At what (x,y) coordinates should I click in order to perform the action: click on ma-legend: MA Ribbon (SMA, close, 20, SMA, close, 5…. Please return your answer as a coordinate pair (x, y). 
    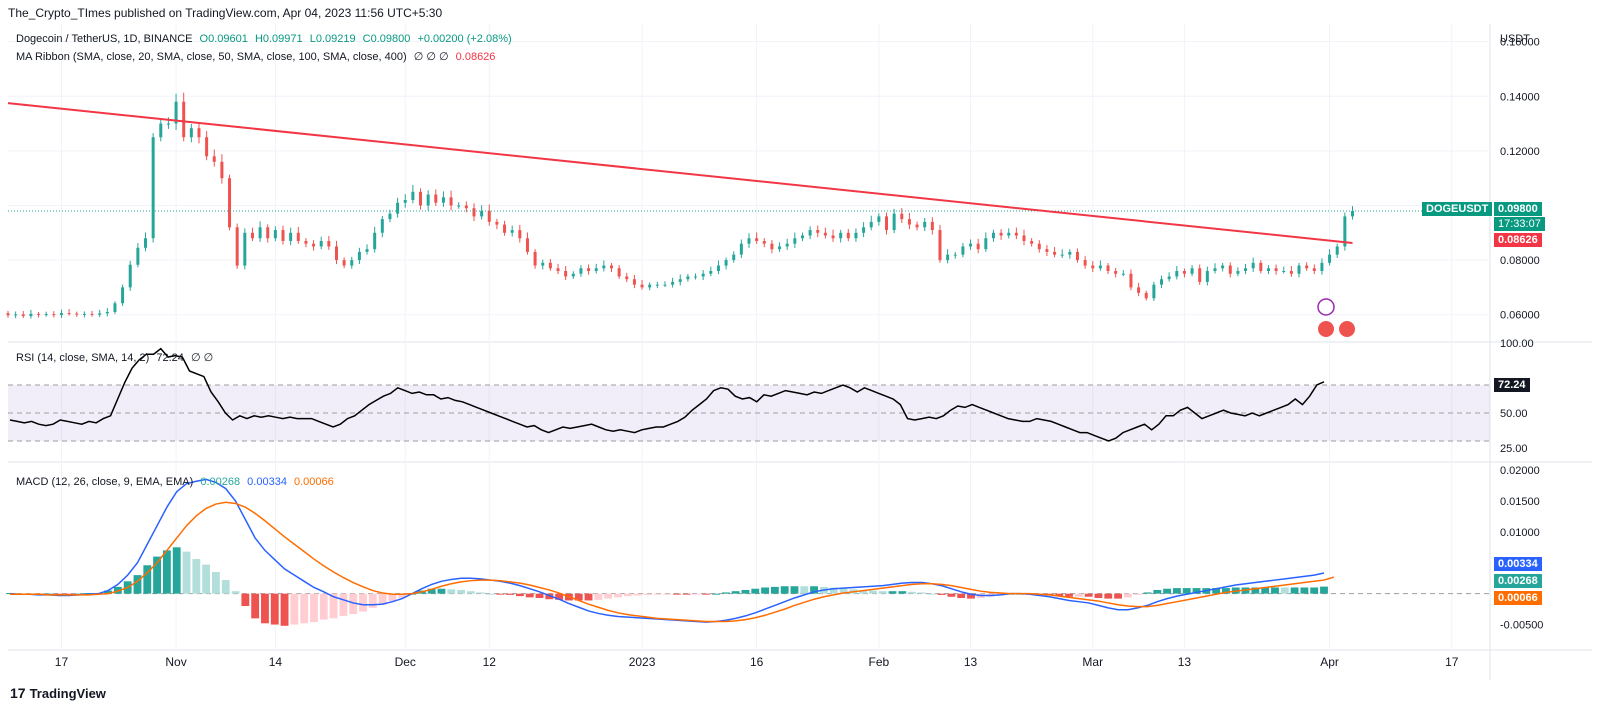
    Looking at the image, I should click on (257, 56).